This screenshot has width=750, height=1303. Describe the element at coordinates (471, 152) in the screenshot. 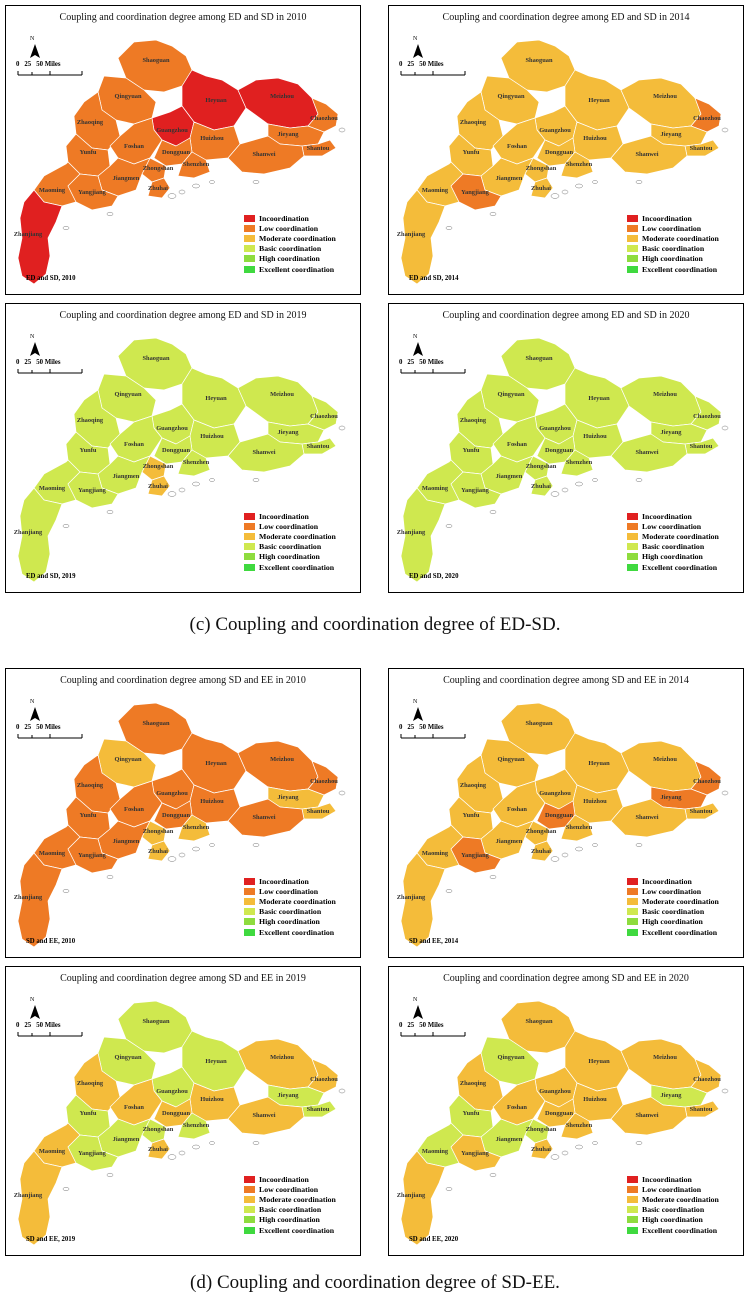

I see `city-label-yunfu: Yunfu` at that location.